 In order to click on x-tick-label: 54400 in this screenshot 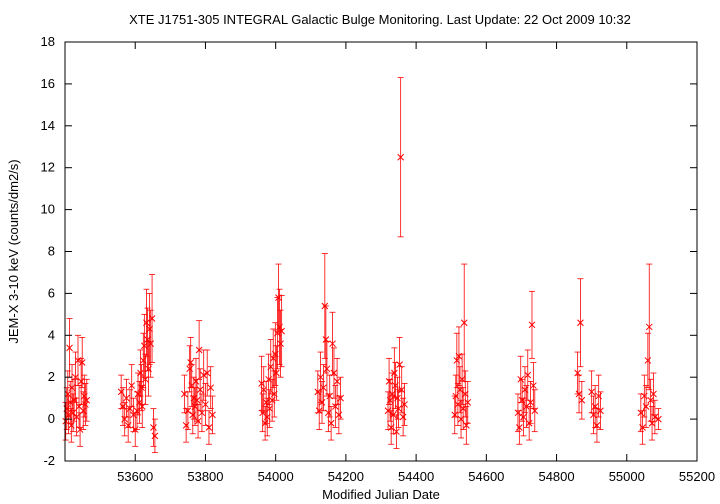, I will do `click(416, 476)`.